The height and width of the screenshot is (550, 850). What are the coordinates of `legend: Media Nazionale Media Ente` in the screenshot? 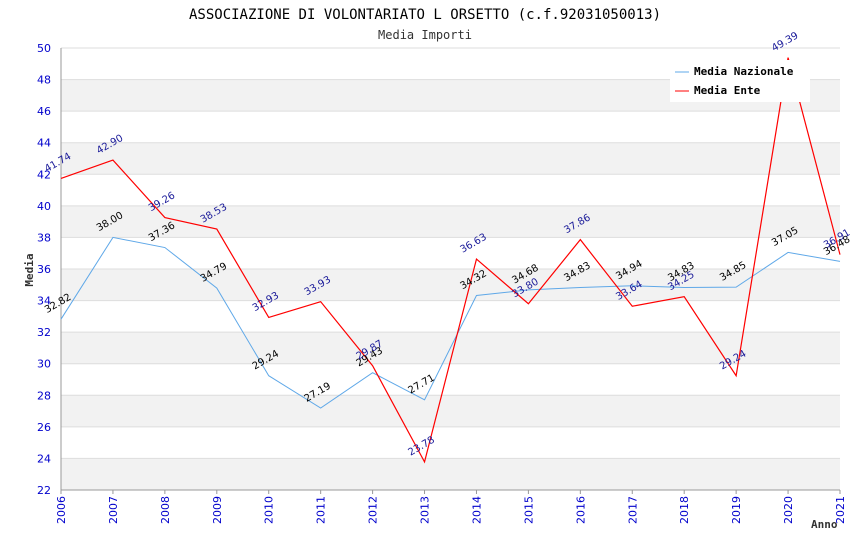 It's located at (740, 81).